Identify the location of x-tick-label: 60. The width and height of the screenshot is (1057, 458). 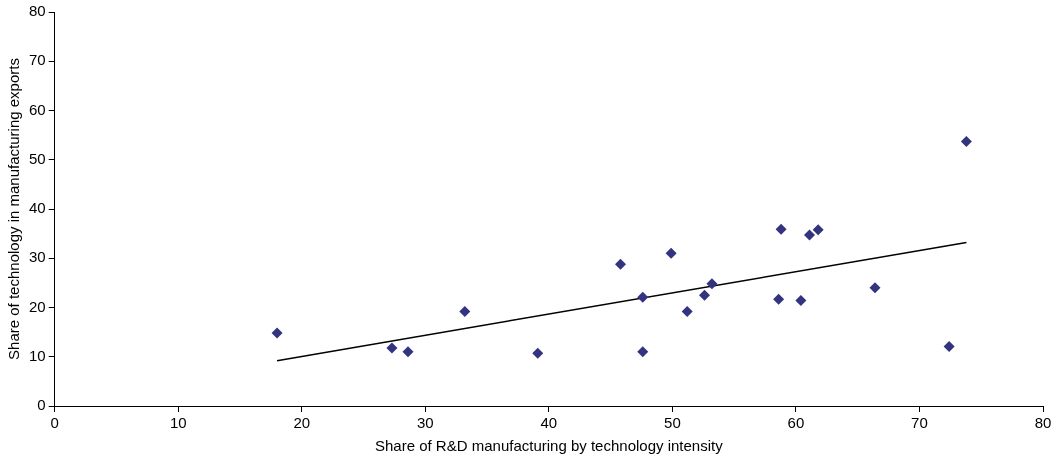
(796, 423).